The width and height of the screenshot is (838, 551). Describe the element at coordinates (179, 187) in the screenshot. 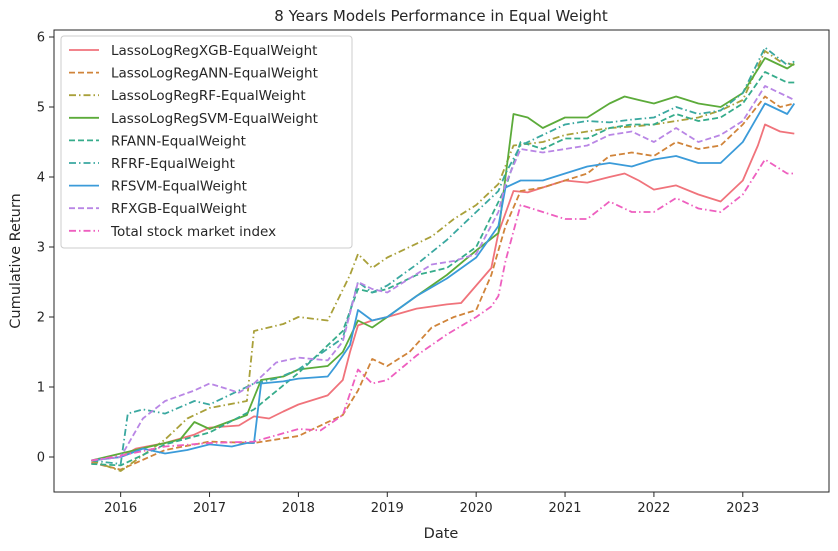

I see `legend-label: RFSVM-EqualWeight` at that location.